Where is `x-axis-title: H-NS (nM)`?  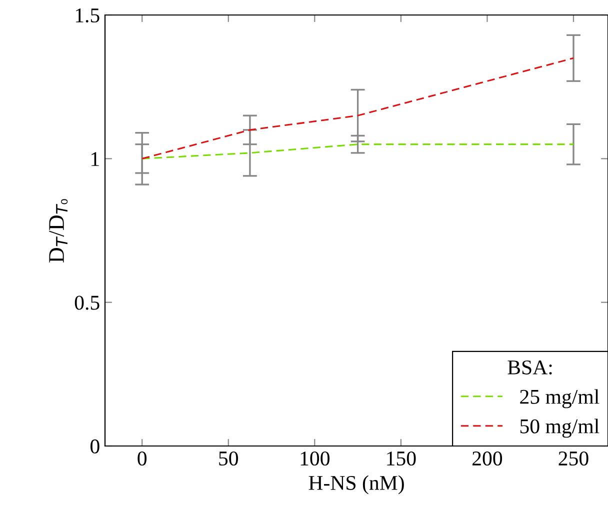 x-axis-title: H-NS (nM) is located at coordinates (356, 484).